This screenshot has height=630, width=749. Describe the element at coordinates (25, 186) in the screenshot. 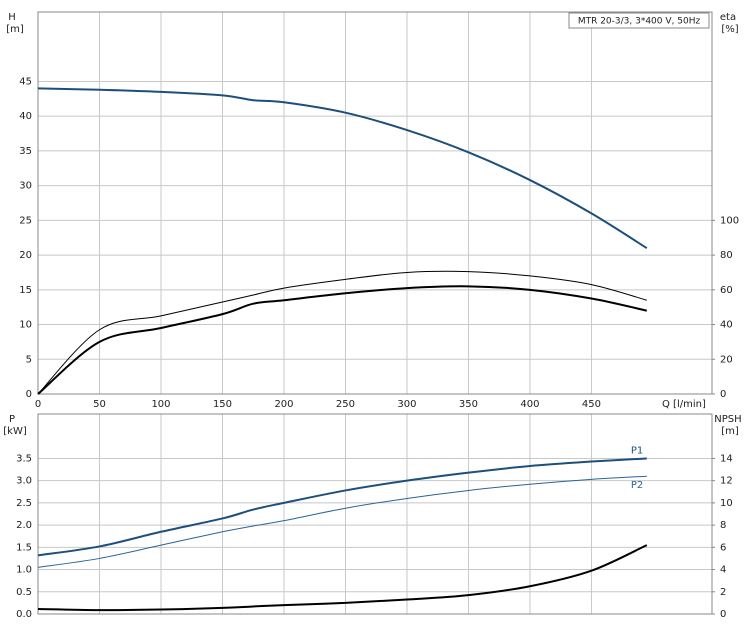

I see `y-tick-label: 30` at that location.